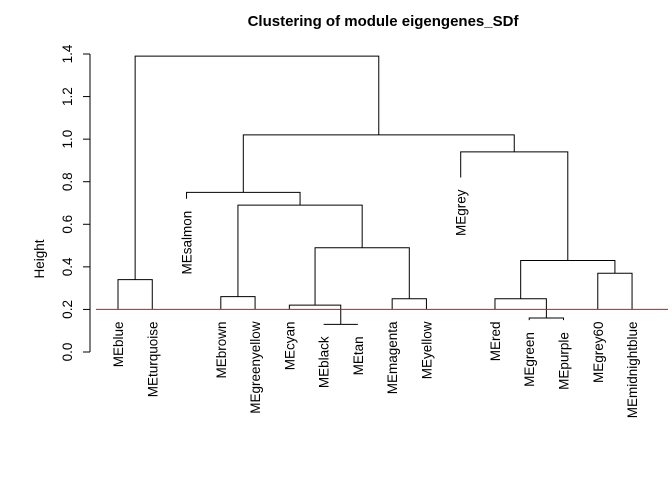  Describe the element at coordinates (243, 198) in the screenshot. I see `merge-m_sal` at that location.